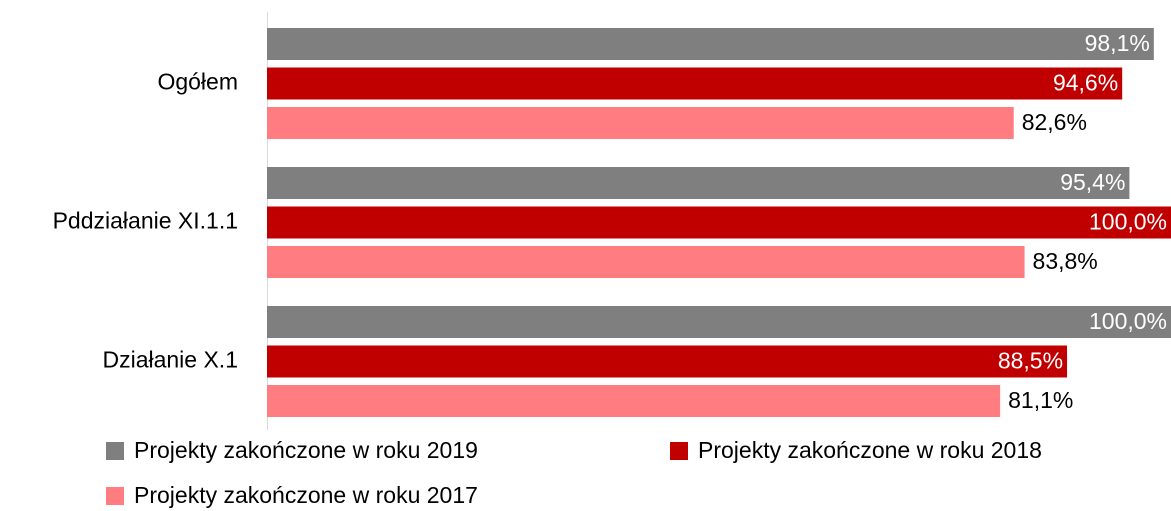  I want to click on category-label: Ogółem, so click(197, 82).